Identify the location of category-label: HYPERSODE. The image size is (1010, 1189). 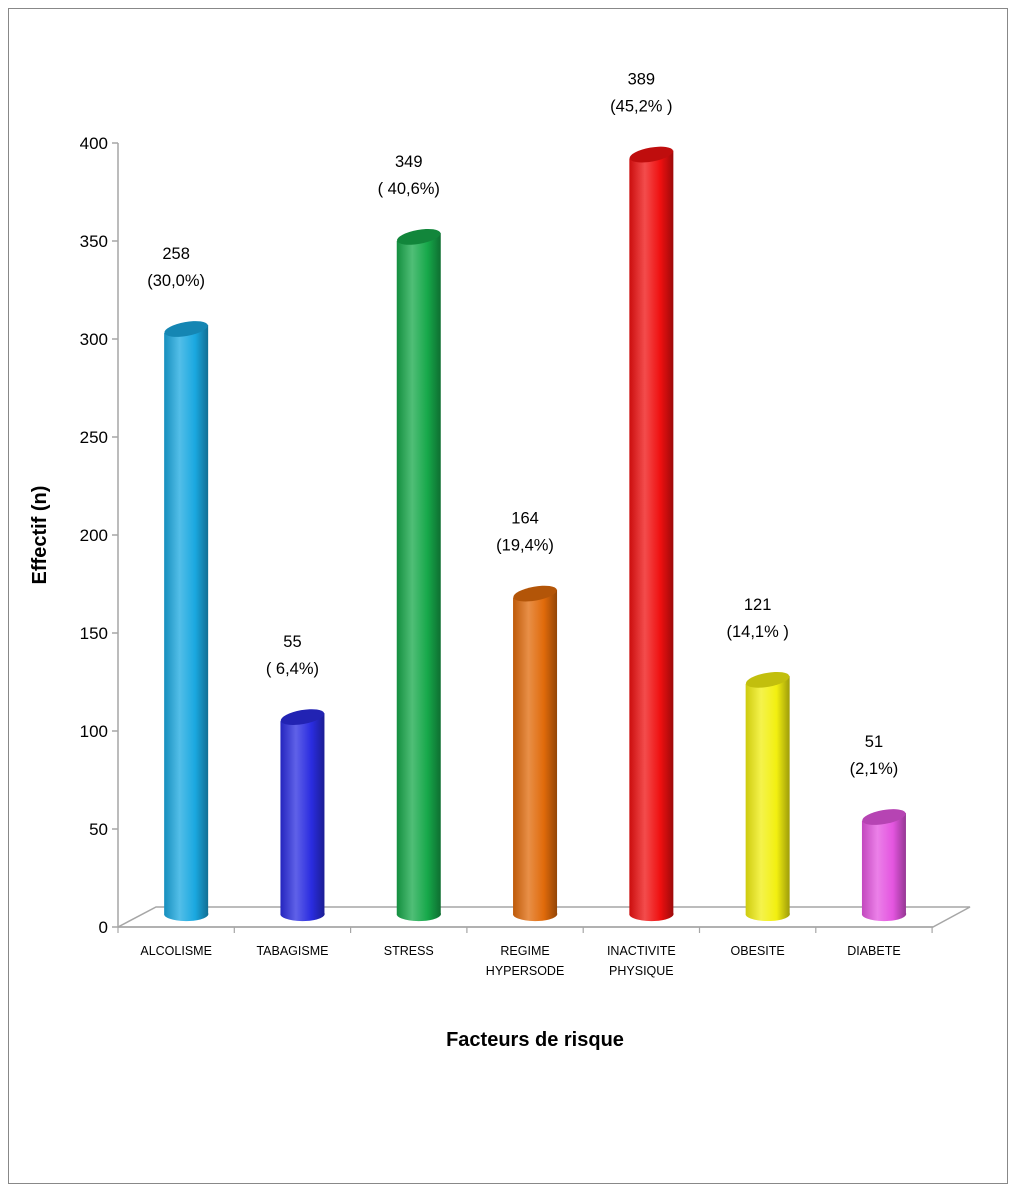
(525, 971).